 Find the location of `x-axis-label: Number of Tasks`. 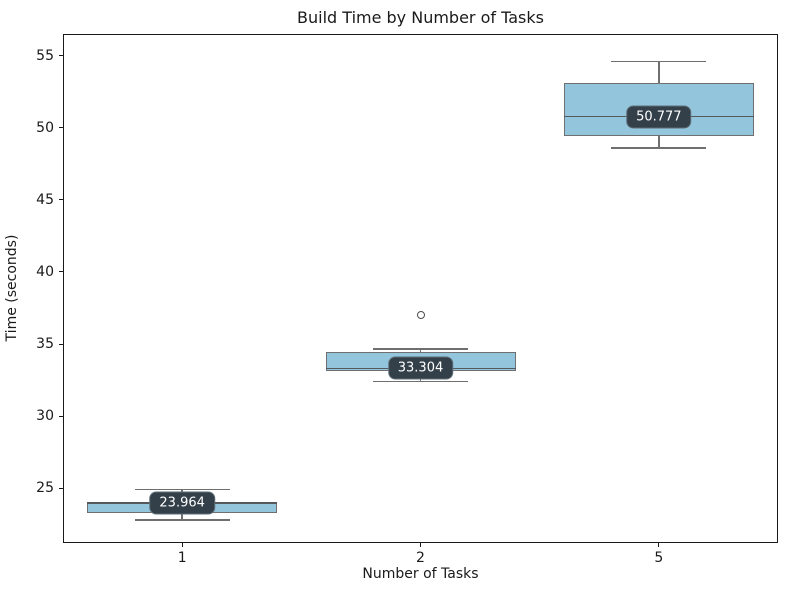

x-axis-label: Number of Tasks is located at coordinates (420, 574).